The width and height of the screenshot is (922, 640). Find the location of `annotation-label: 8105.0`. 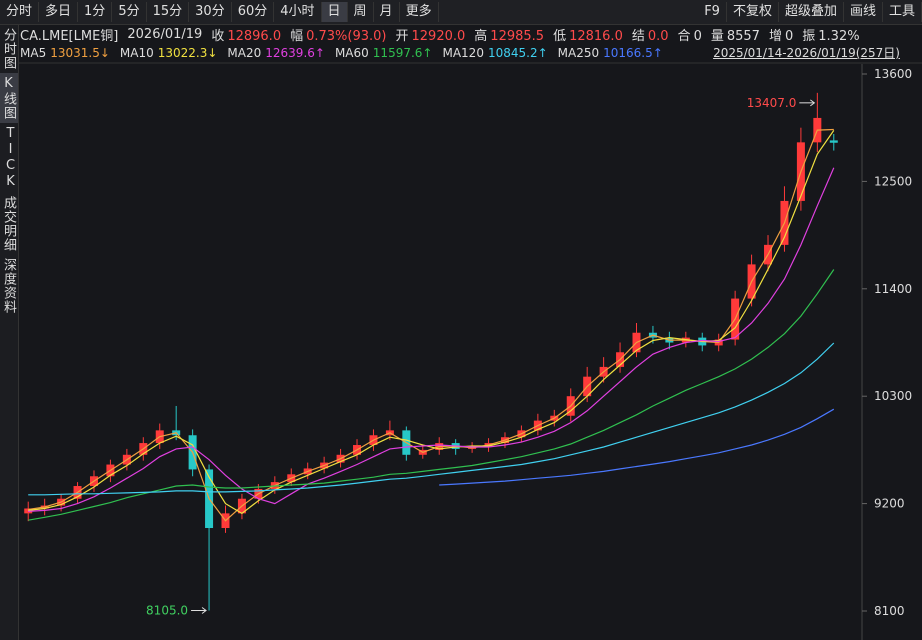

annotation-label: 8105.0 is located at coordinates (167, 611).